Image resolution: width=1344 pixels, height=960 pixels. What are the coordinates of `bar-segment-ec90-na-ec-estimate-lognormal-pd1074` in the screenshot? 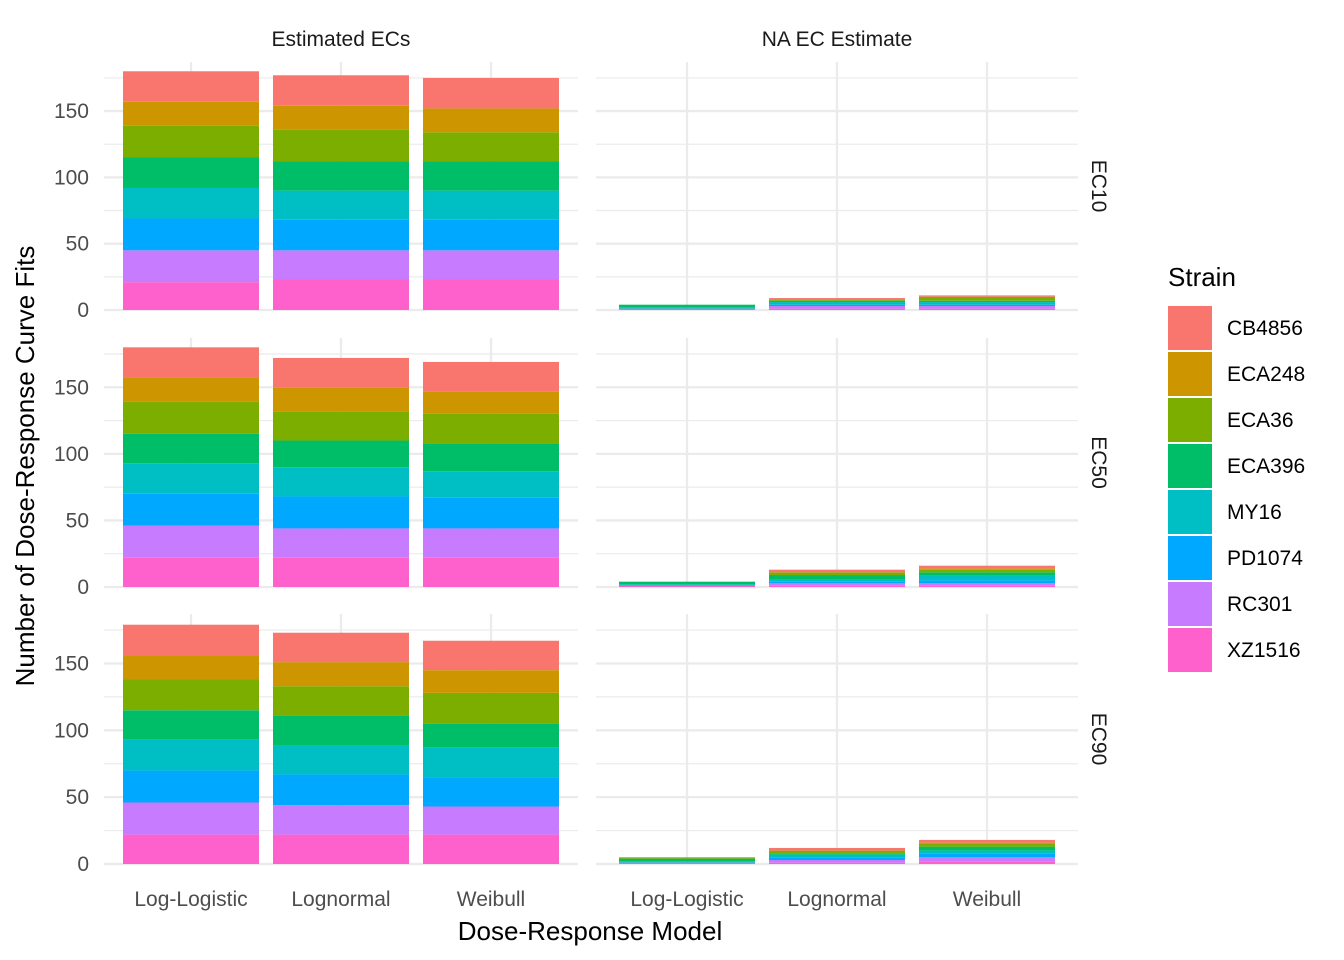 It's located at (837, 858).